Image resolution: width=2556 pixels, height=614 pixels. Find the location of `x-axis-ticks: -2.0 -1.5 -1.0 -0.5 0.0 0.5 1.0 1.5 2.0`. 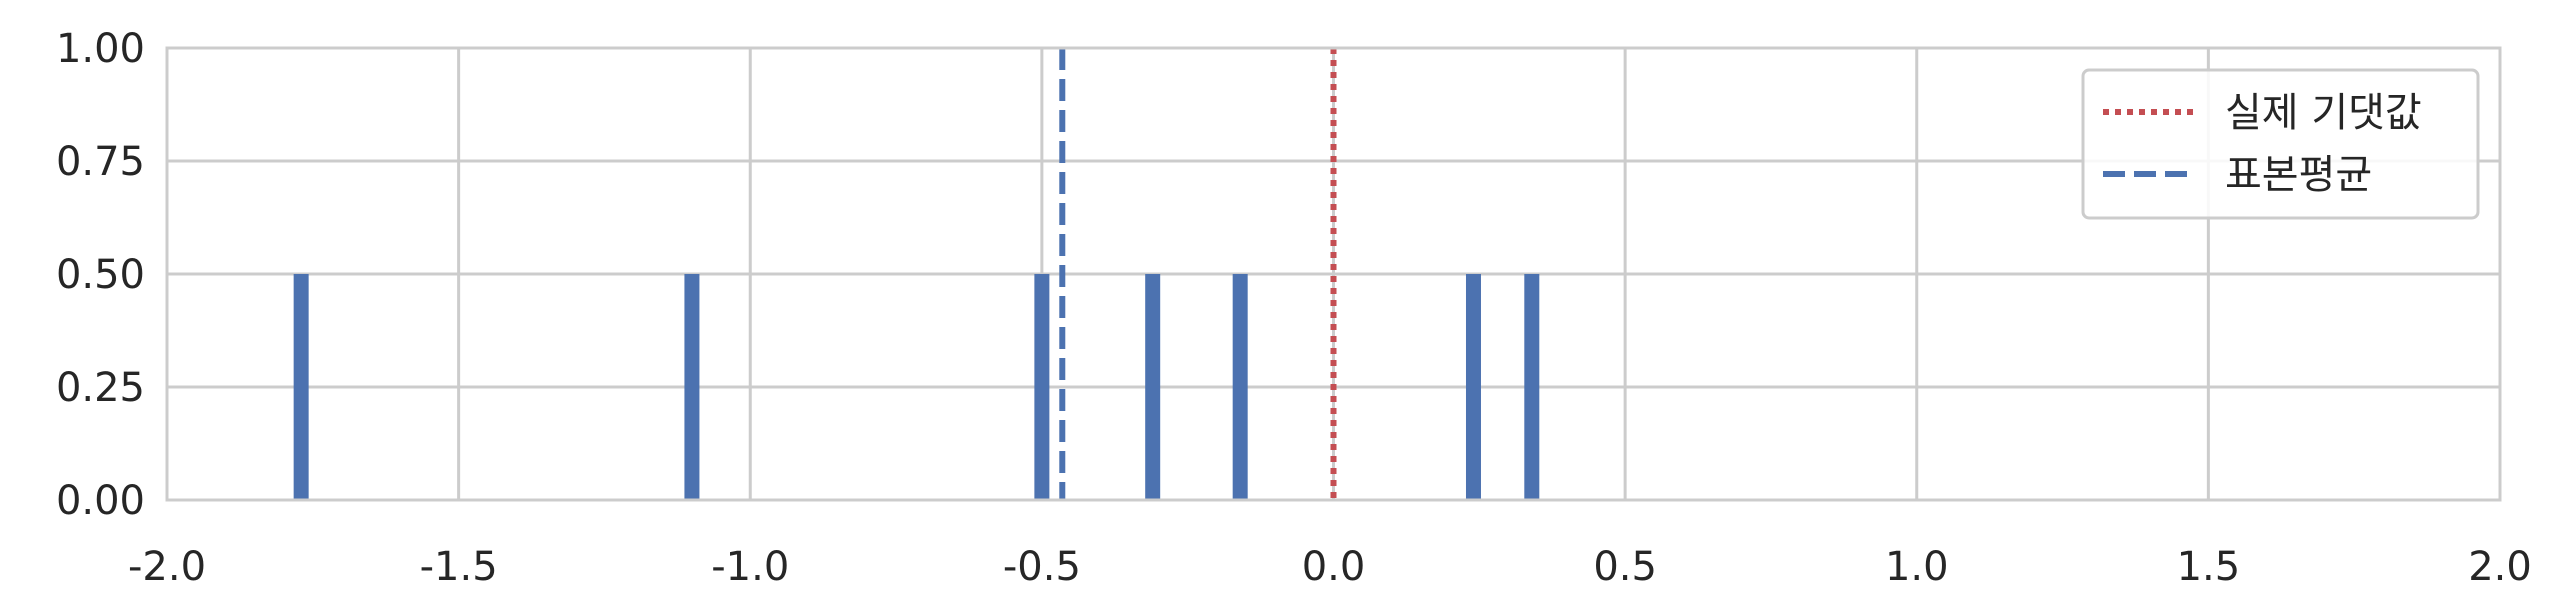

x-axis-ticks: -2.0 -1.5 -1.0 -0.5 0.0 0.5 1.0 1.5 2.0 is located at coordinates (1330, 567).